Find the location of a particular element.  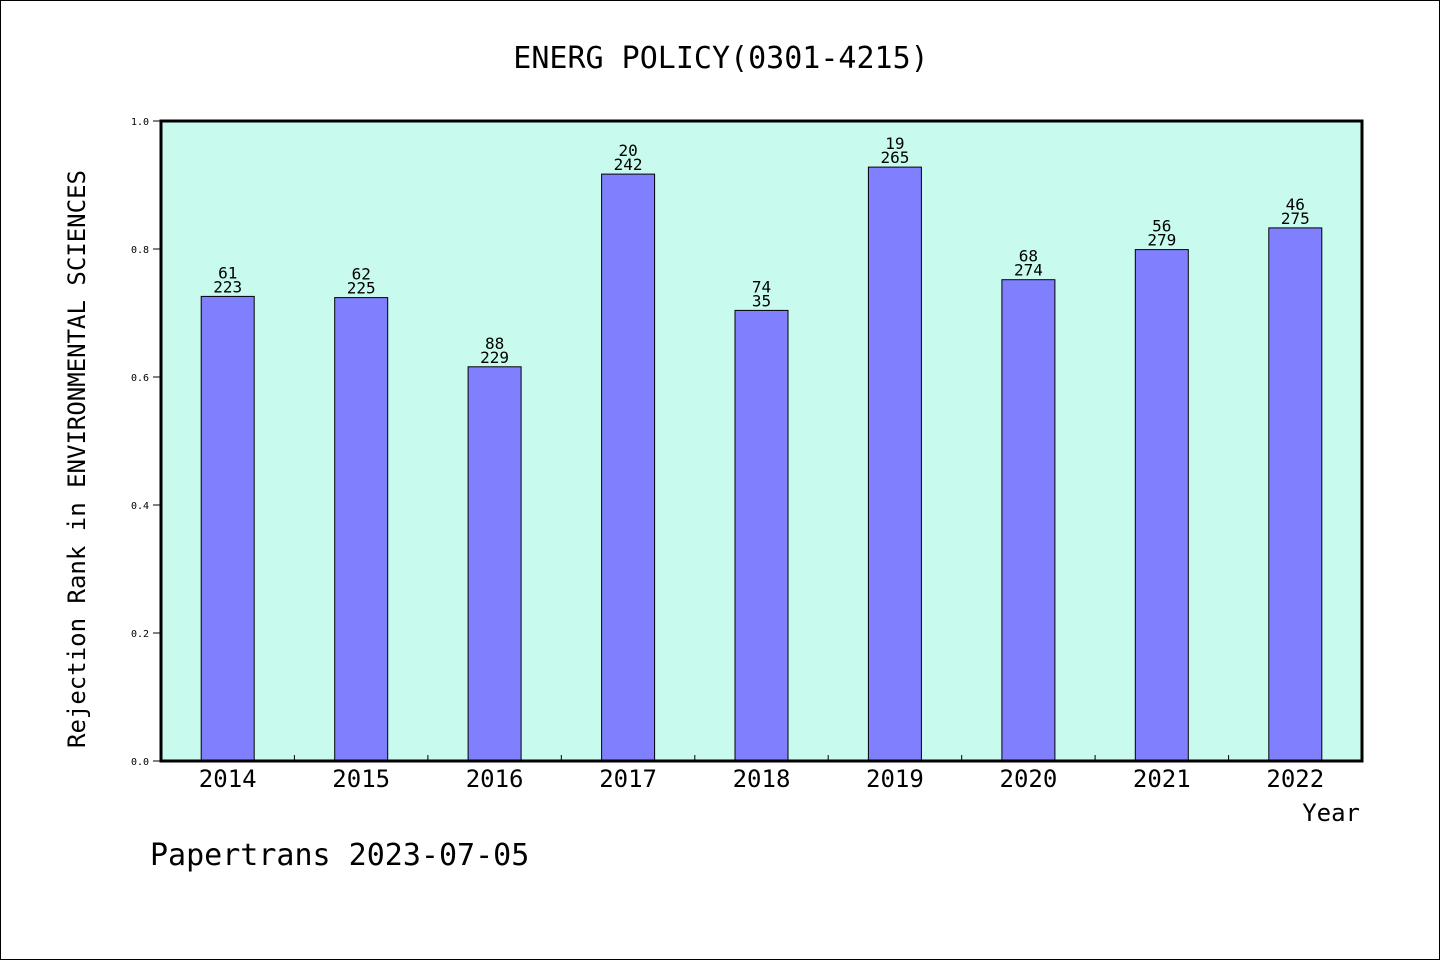

bar-label-bottom: 35 is located at coordinates (761, 300).